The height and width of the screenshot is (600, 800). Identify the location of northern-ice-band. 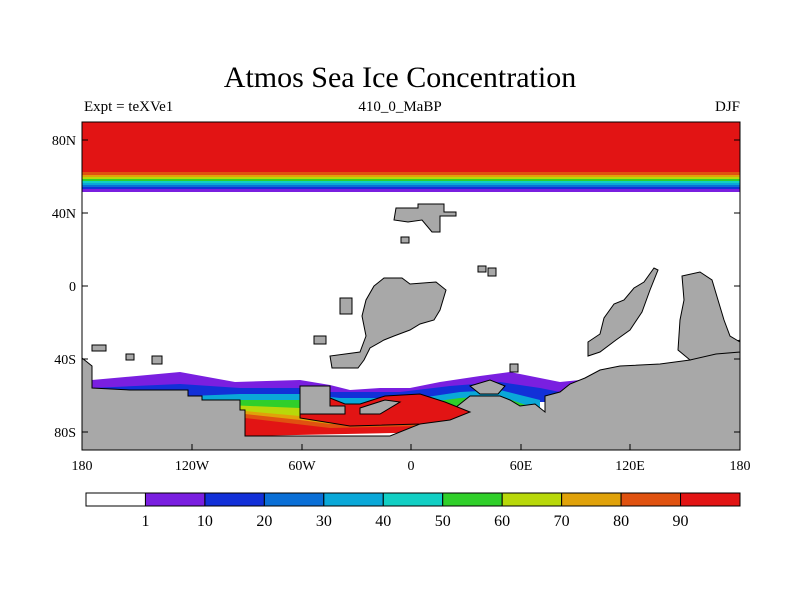
(411, 157).